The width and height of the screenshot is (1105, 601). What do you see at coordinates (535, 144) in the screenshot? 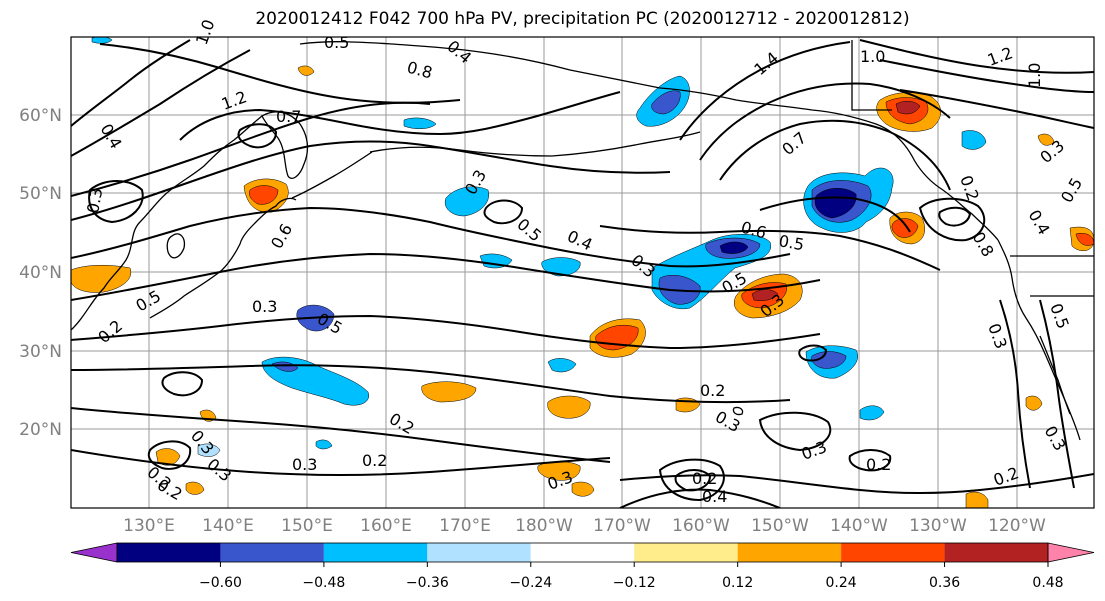
I see `coast-aleutian-islands` at bounding box center [535, 144].